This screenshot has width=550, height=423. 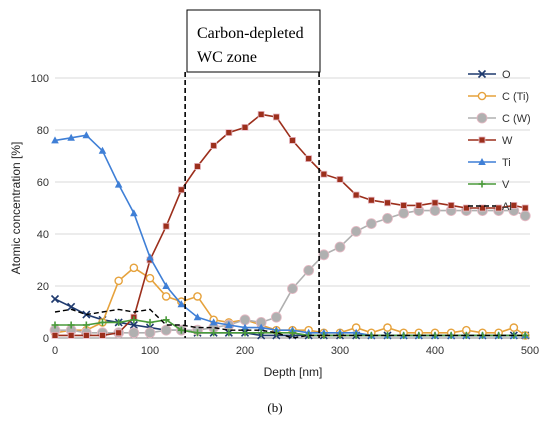 I want to click on y-tick-label: 60, so click(x=43, y=183).